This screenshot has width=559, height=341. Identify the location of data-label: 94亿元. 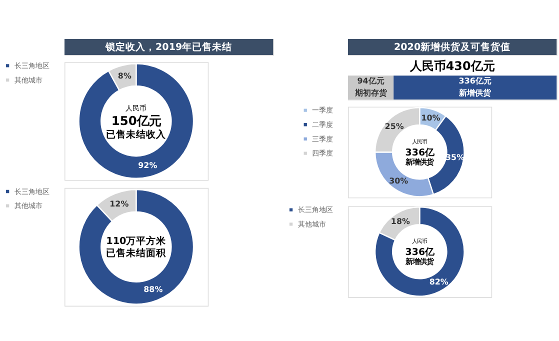
(370, 81).